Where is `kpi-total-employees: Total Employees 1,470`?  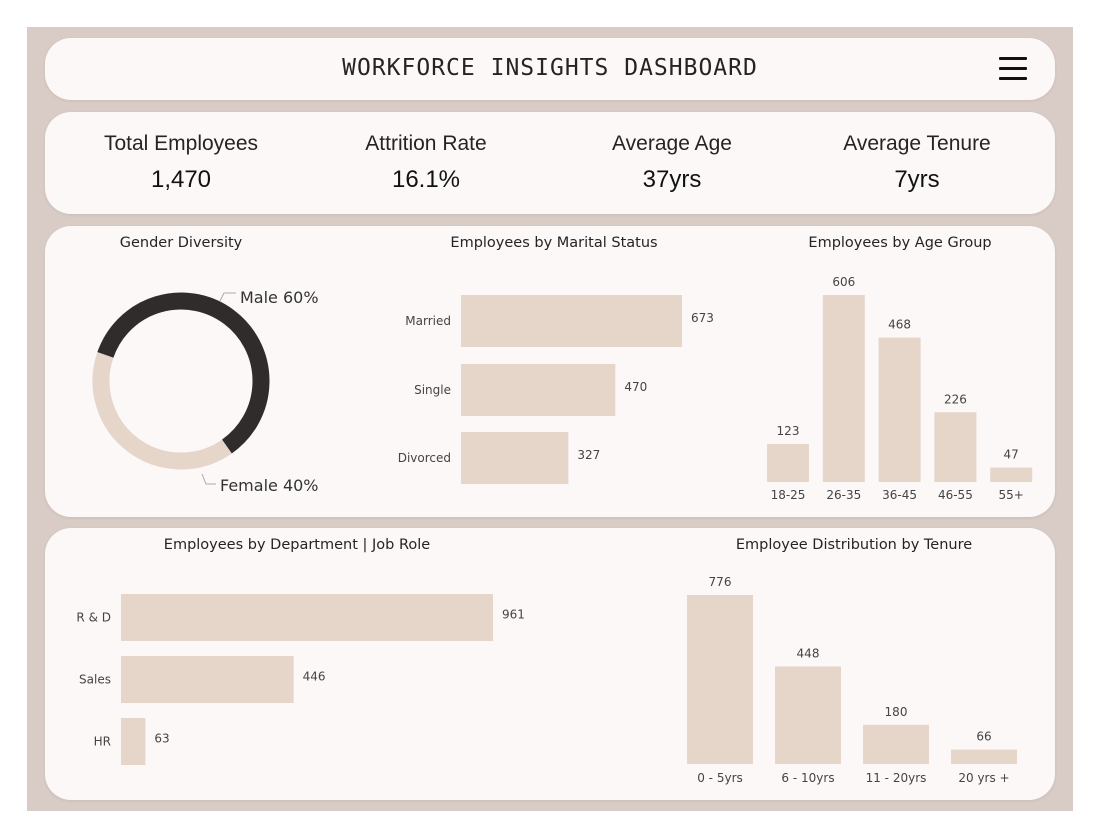
kpi-total-employees: Total Employees 1,470 is located at coordinates (181, 153).